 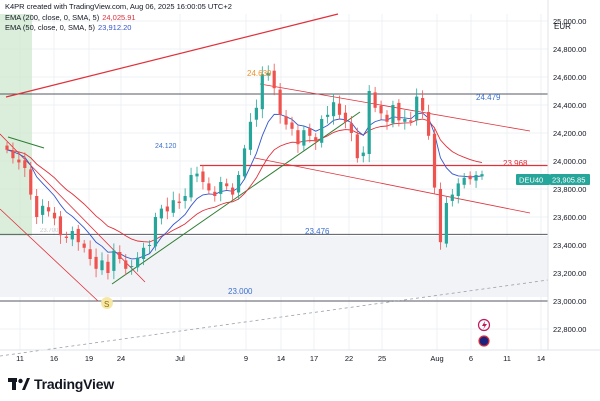 What do you see at coordinates (240, 291) in the screenshot?
I see `label-23000: 23.000` at bounding box center [240, 291].